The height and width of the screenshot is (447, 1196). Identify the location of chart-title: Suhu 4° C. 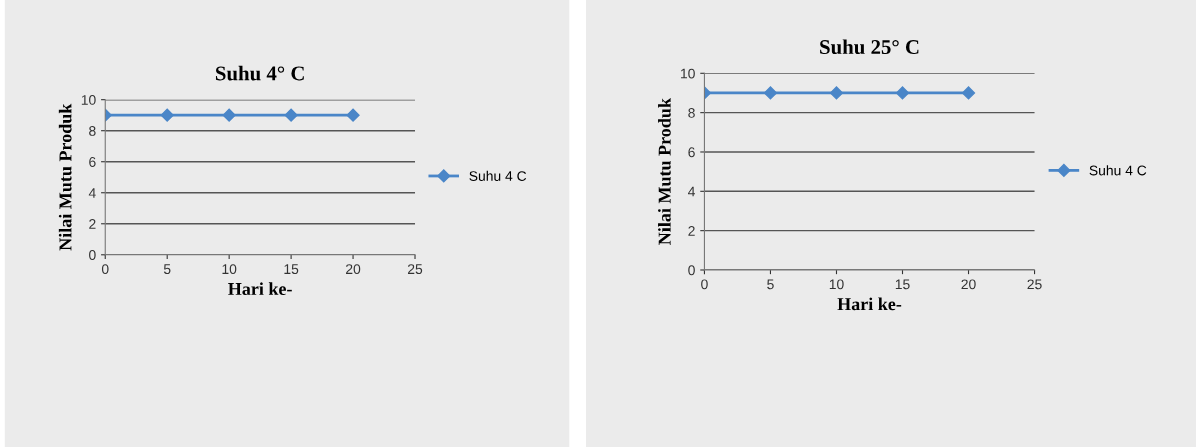
(259, 73).